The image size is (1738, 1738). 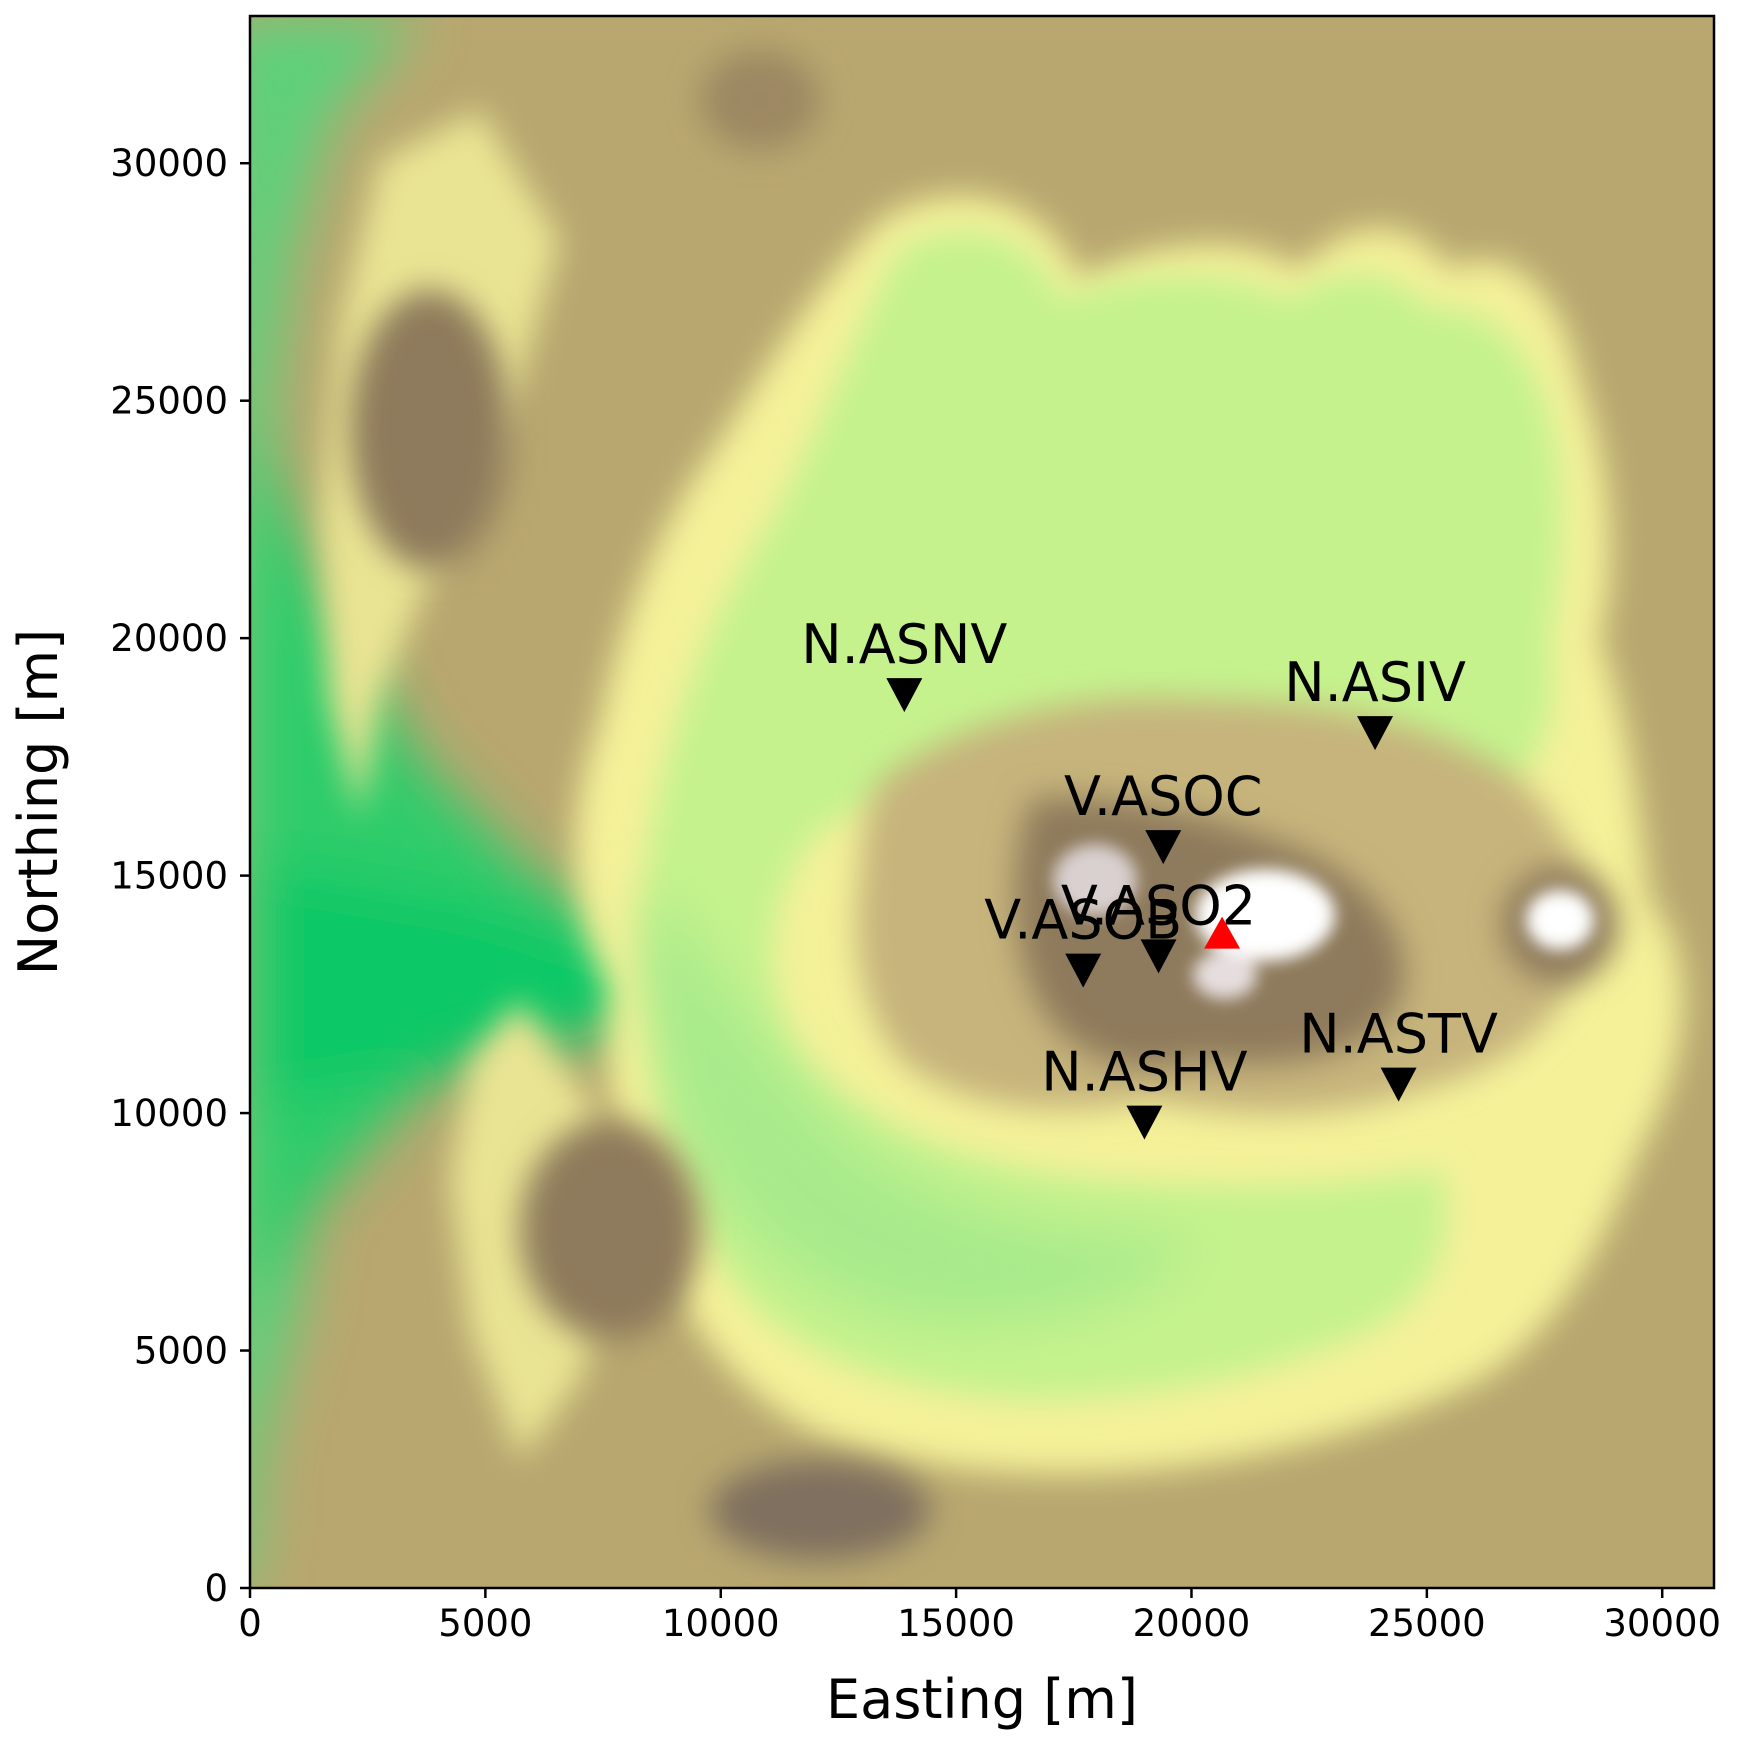 I want to click on x-tick-label: 25000, so click(x=1427, y=1623).